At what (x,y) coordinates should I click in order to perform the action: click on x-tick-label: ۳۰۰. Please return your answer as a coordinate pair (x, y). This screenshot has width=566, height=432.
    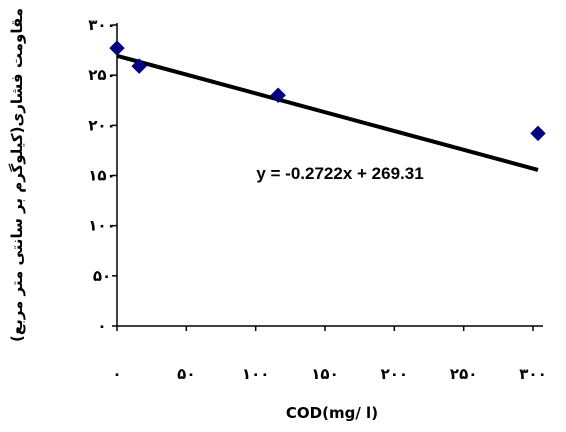
    Looking at the image, I should click on (532, 374).